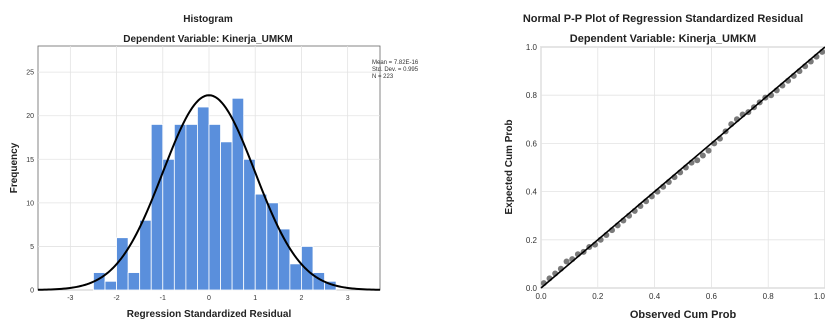  What do you see at coordinates (541, 296) in the screenshot?
I see `x-tick-label: 0.0` at bounding box center [541, 296].